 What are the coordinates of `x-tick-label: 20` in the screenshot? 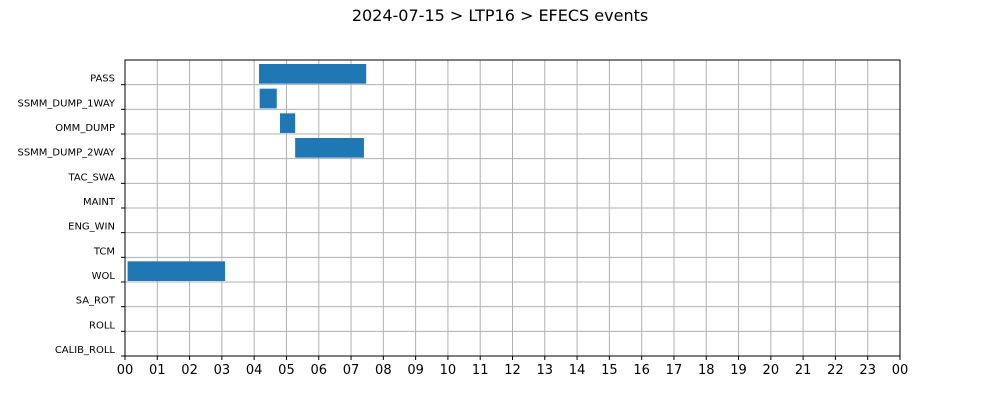 It's located at (771, 370).